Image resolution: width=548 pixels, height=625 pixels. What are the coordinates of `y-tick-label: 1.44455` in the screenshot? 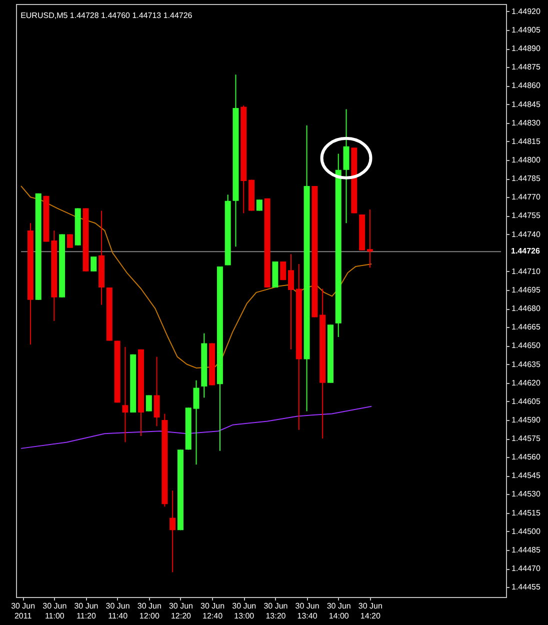 It's located at (526, 587).